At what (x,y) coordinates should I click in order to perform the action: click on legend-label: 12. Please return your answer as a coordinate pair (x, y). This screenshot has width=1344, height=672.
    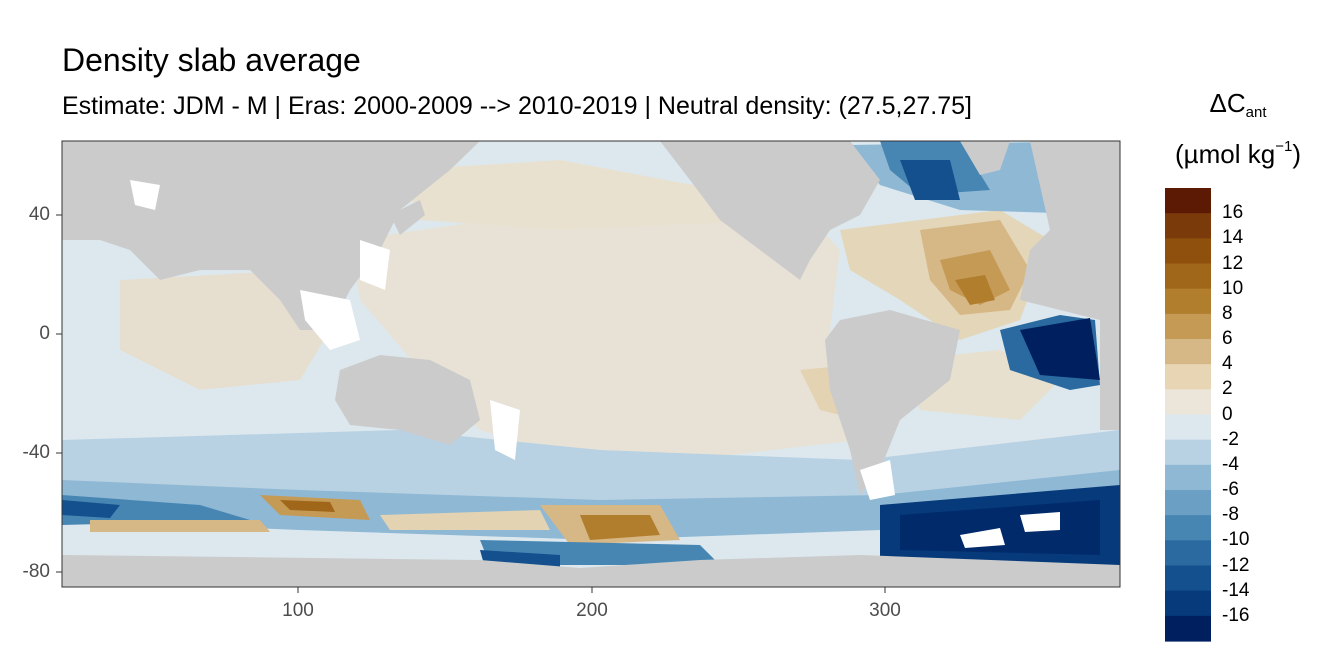
    Looking at the image, I should click on (1233, 263).